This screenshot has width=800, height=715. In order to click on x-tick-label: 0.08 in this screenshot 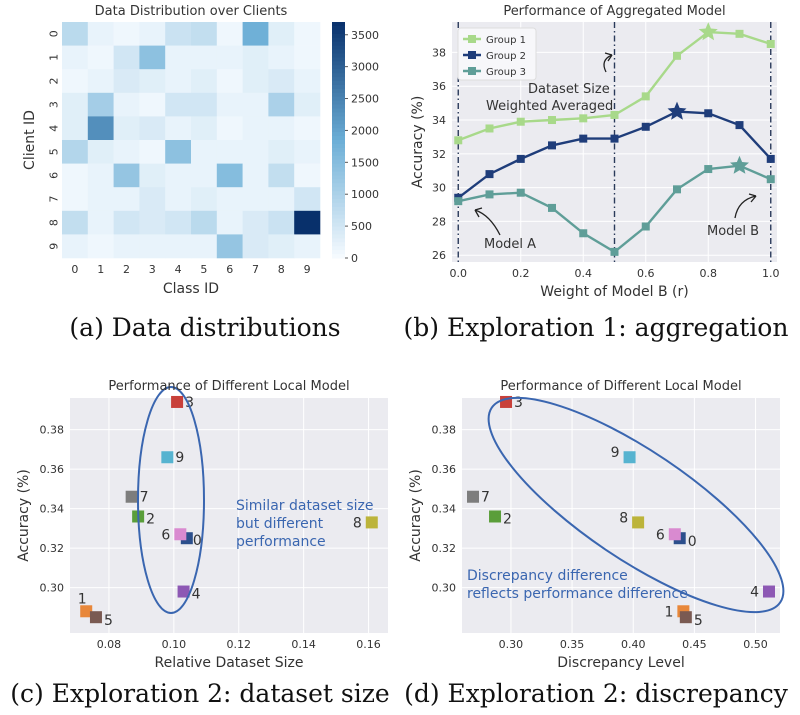, I will do `click(109, 644)`.